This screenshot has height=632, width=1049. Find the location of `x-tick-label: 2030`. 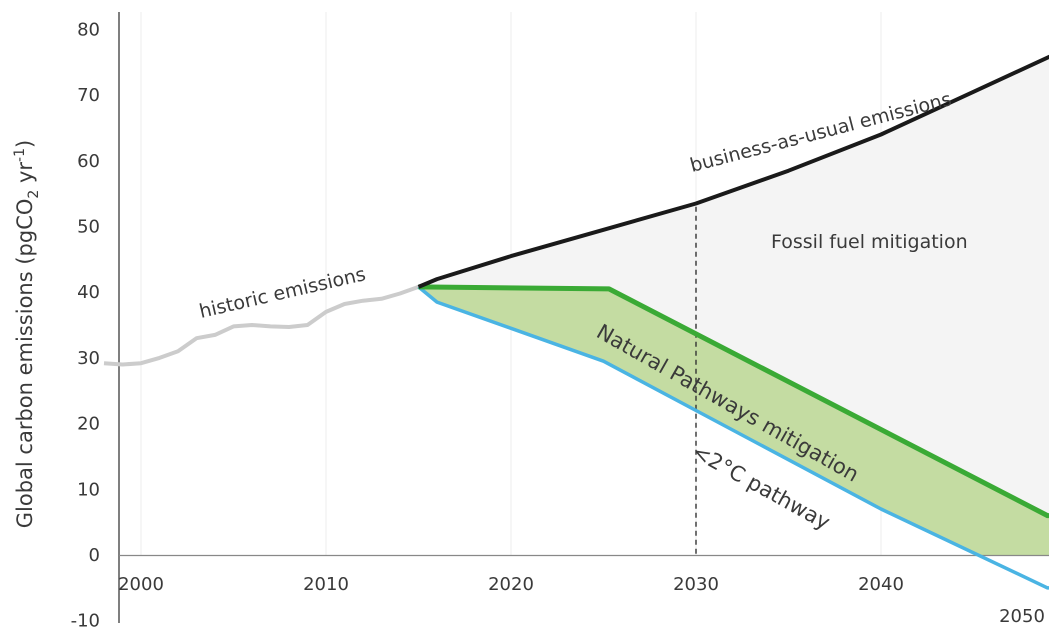

x-tick-label: 2030 is located at coordinates (696, 584).